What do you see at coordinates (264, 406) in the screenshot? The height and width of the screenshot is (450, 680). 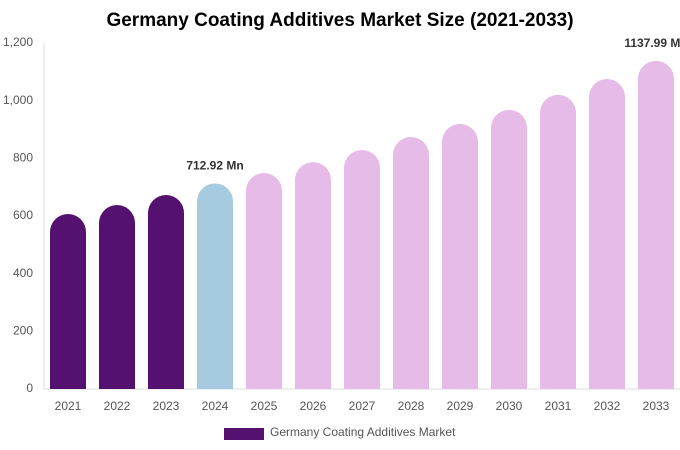 I see `x-tick-label: 2025` at bounding box center [264, 406].